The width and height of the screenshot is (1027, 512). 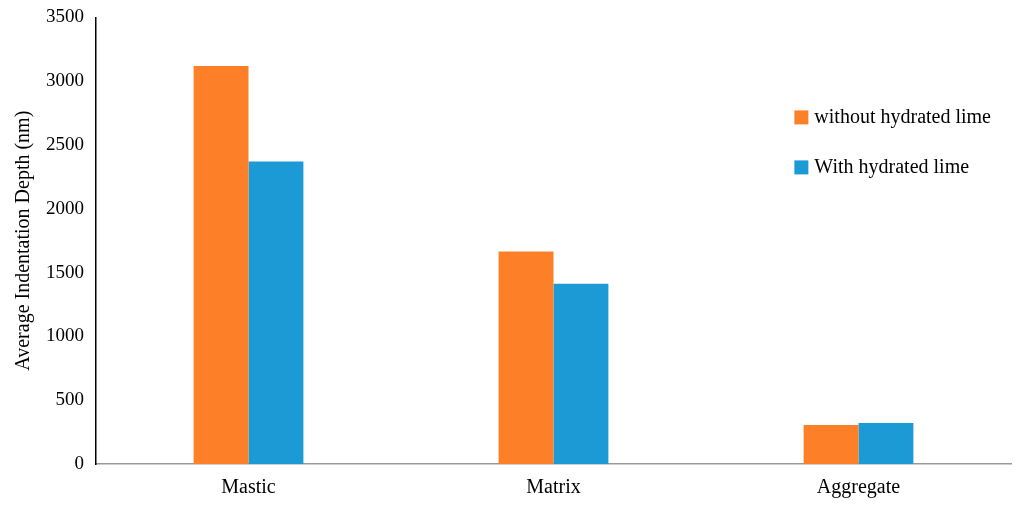 What do you see at coordinates (892, 166) in the screenshot?
I see `legend-label: With hydrated lime` at bounding box center [892, 166].